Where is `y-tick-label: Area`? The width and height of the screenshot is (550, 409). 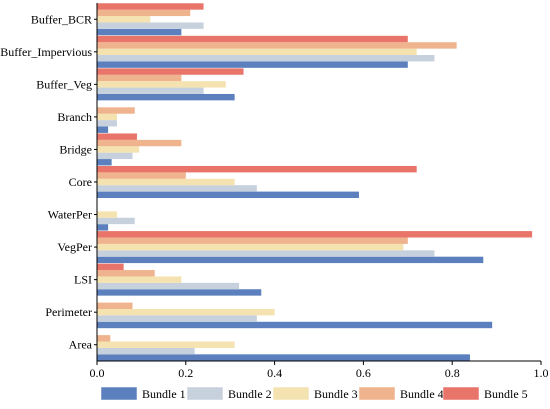 y-tick-label: Area is located at coordinates (81, 345).